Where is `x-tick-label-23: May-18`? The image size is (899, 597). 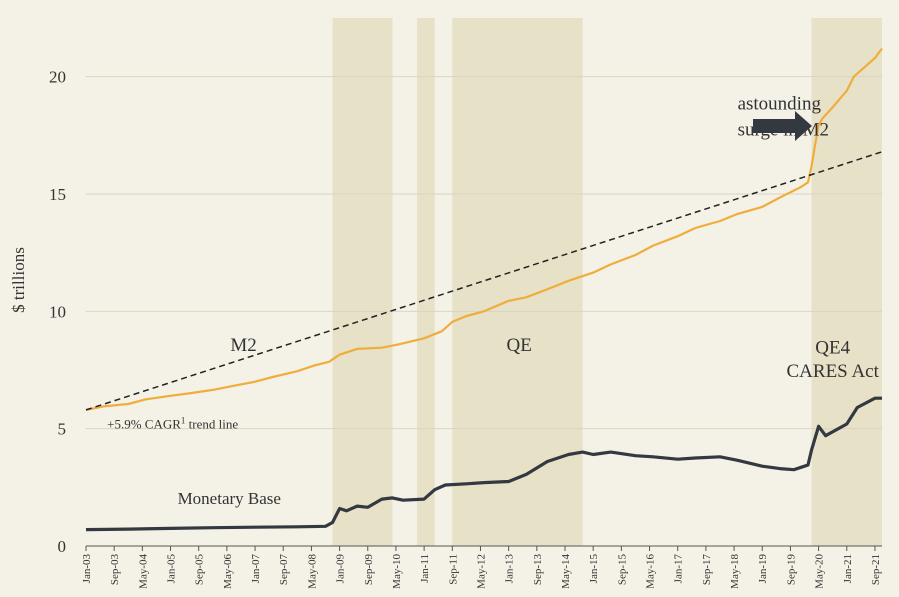 x-tick-label-23: May-18 is located at coordinates (735, 571).